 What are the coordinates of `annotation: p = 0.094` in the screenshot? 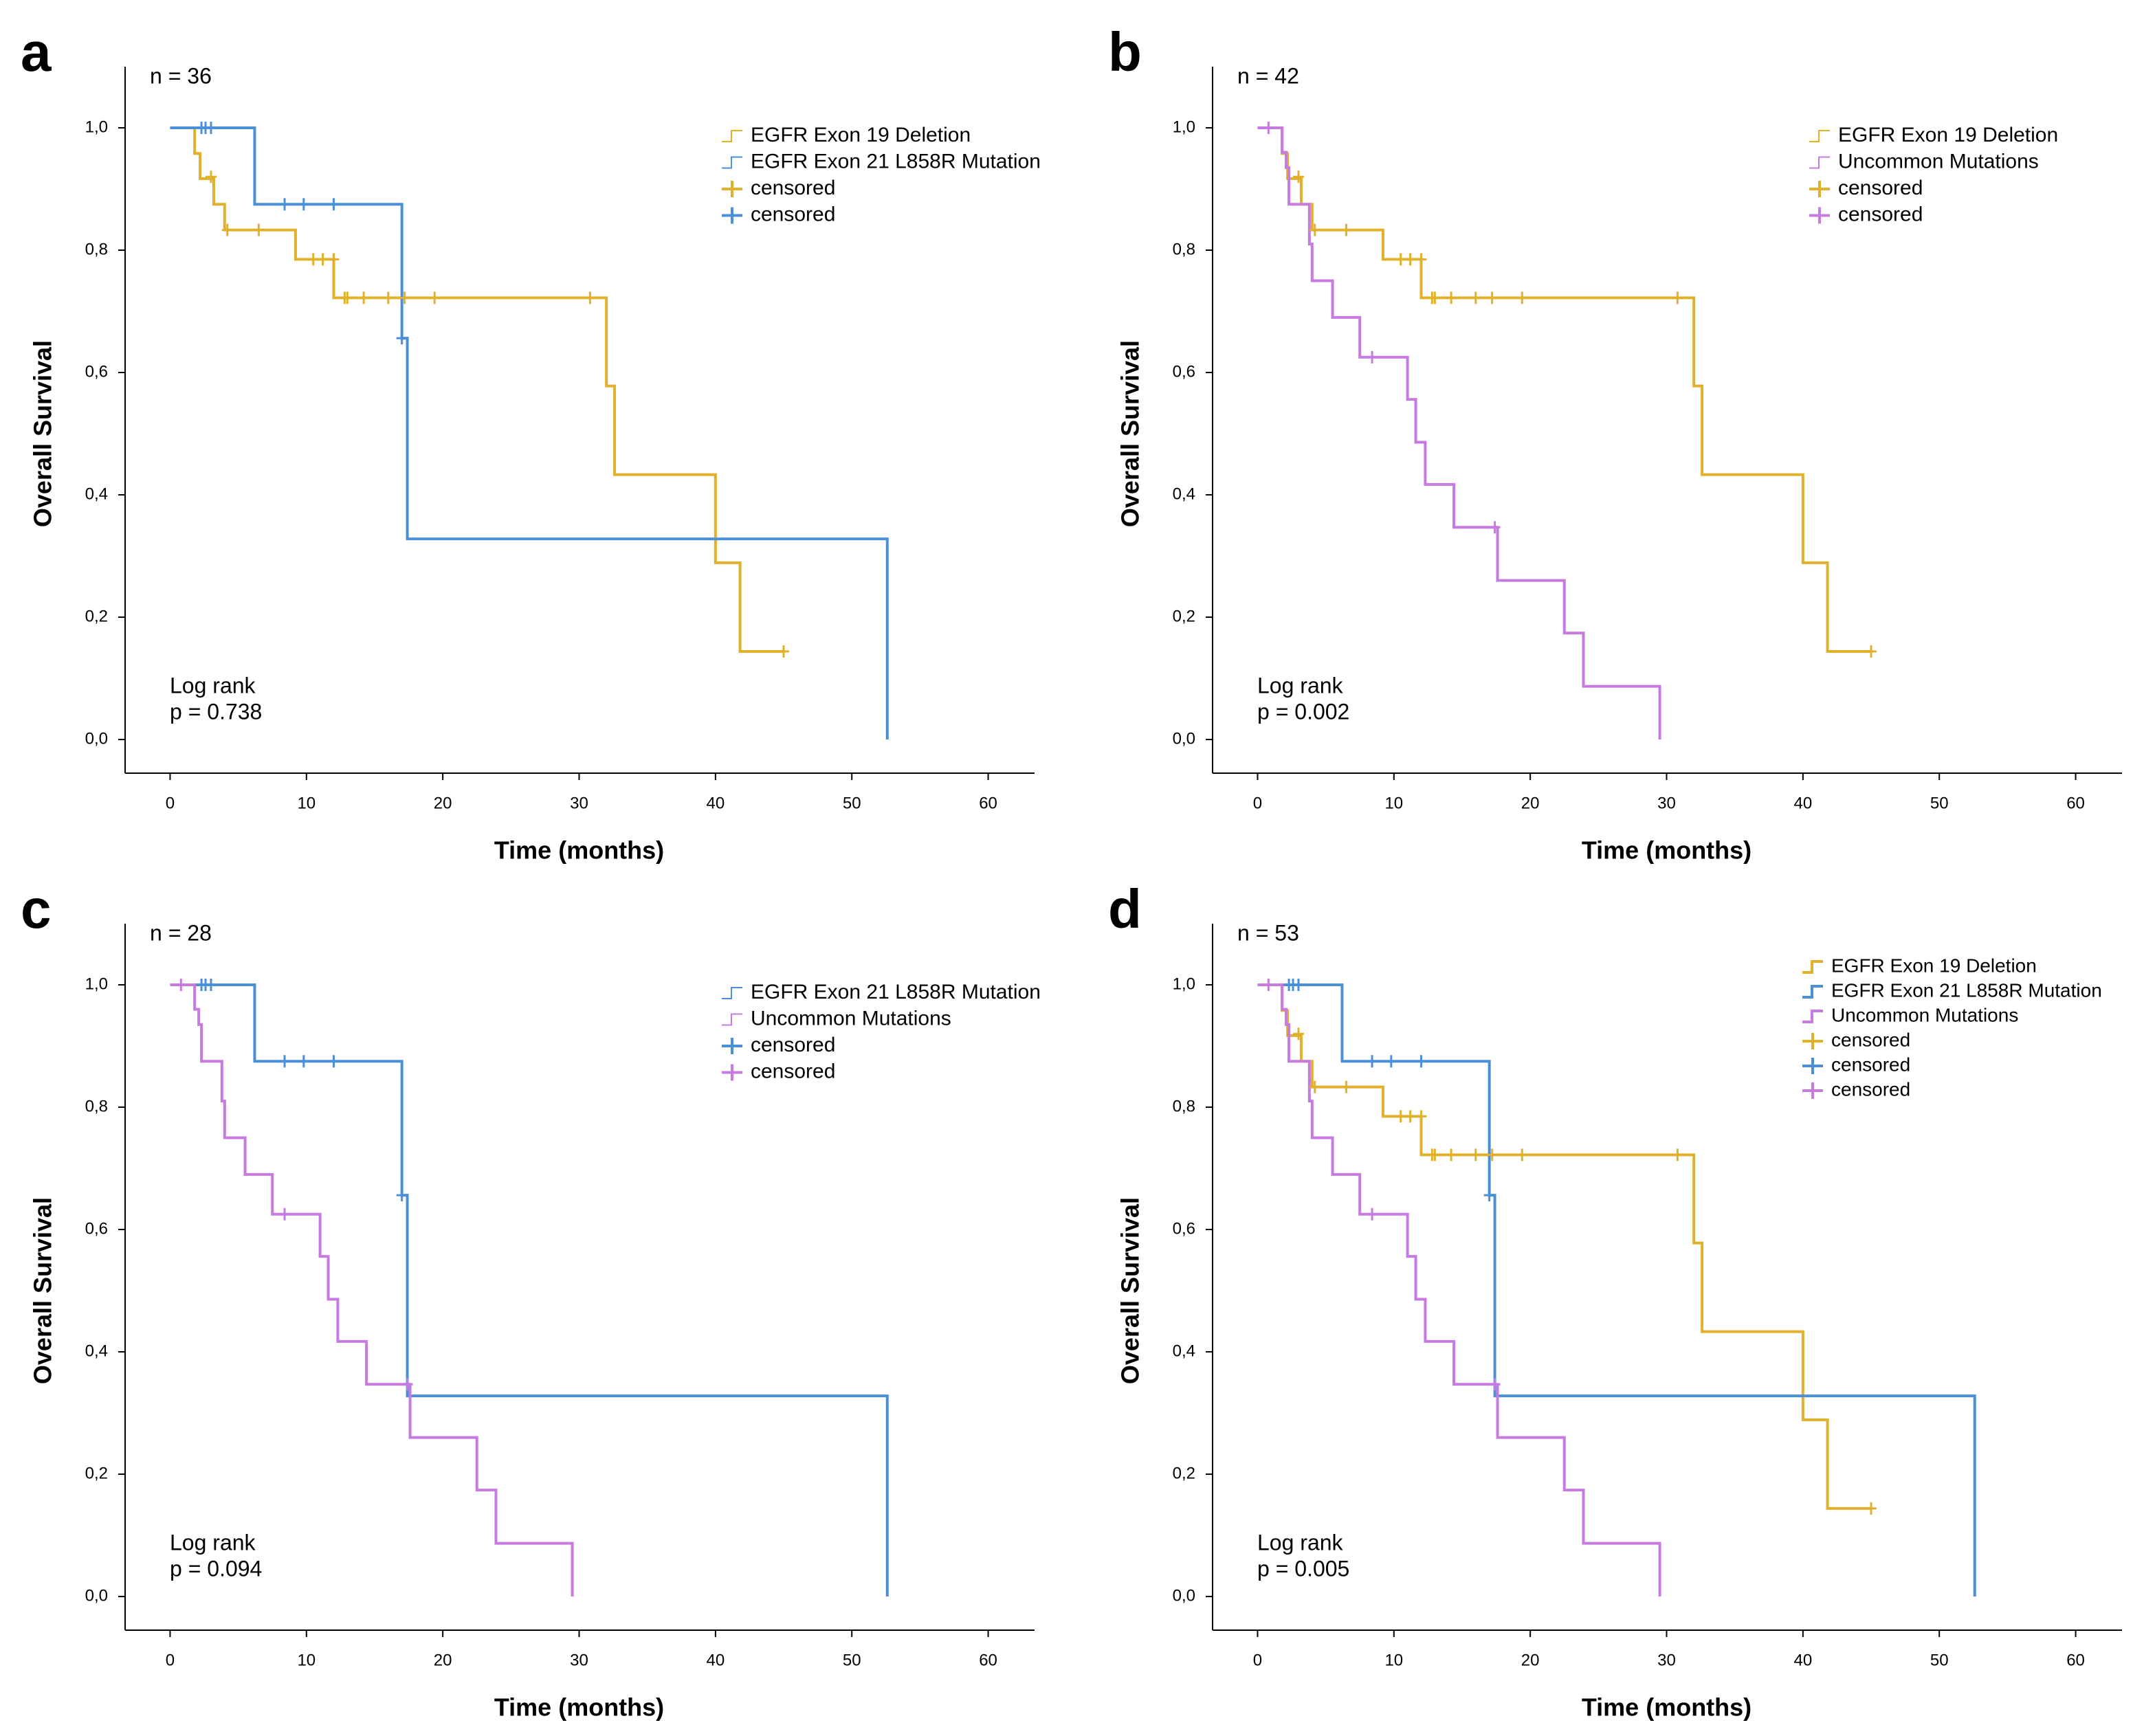 It's located at (216, 1568).